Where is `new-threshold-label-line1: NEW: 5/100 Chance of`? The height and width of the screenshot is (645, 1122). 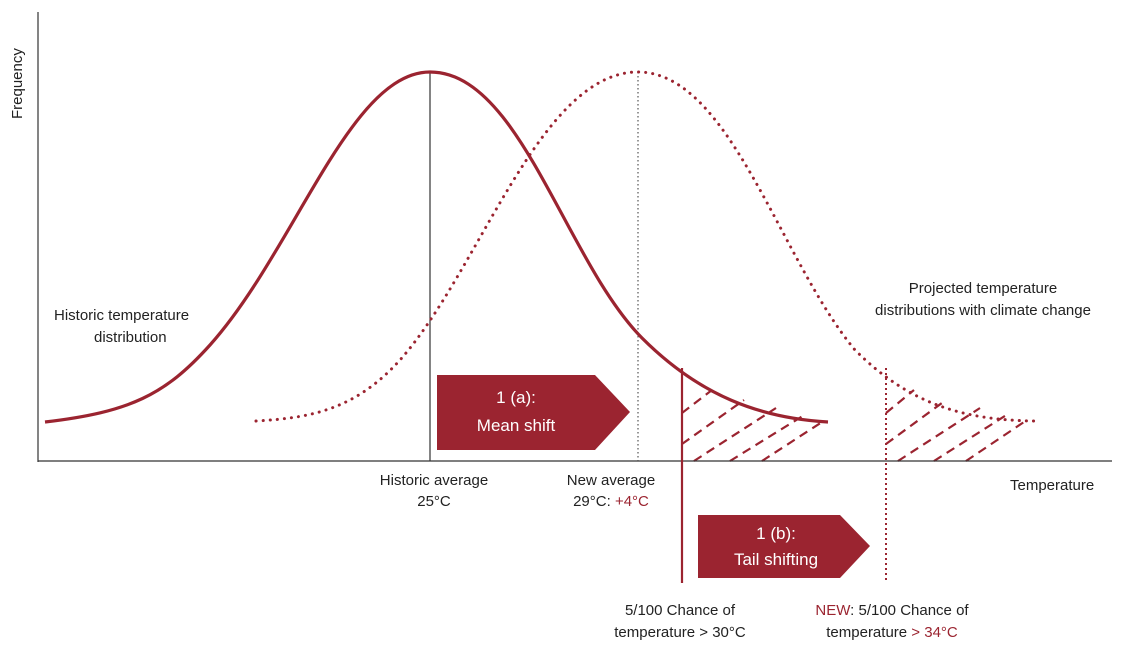 new-threshold-label-line1: NEW: 5/100 Chance of is located at coordinates (892, 610).